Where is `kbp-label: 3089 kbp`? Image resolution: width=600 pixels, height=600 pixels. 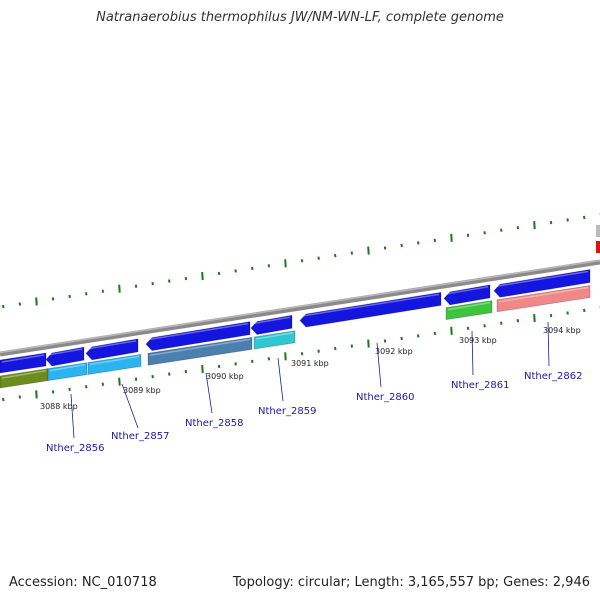 kbp-label: 3089 kbp is located at coordinates (142, 390).